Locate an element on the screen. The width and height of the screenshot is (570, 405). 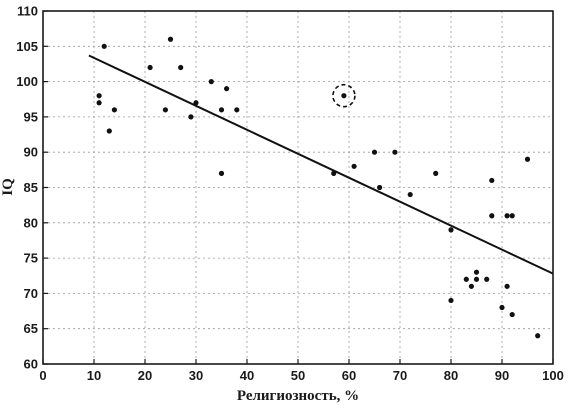
x-axis-label: Религиозность, % is located at coordinates (298, 396).